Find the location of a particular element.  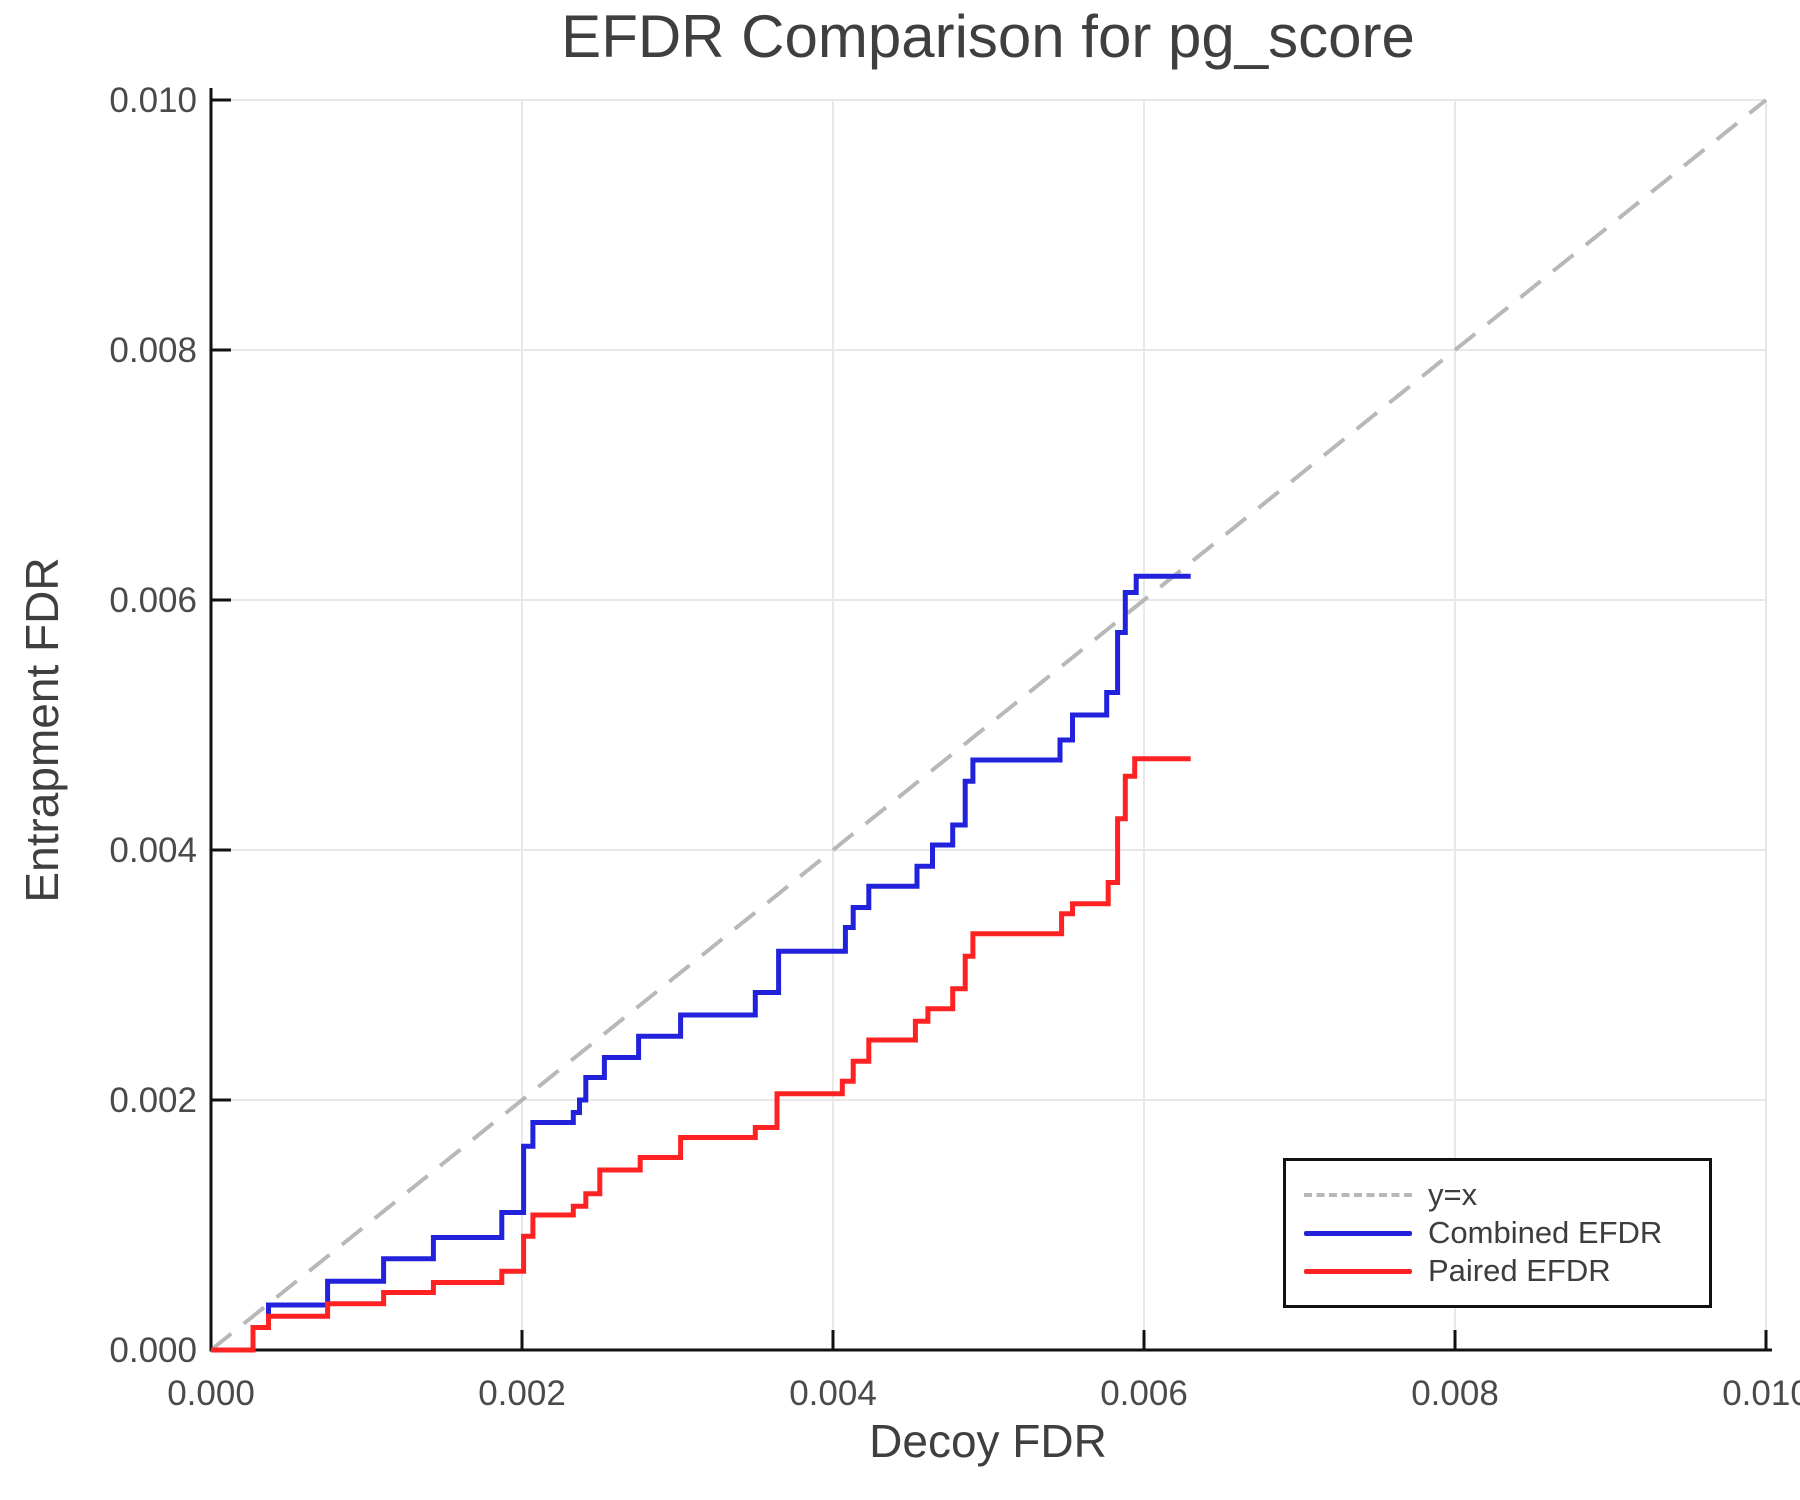

chart-title: EFDR Comparison for pg_score is located at coordinates (988, 36).